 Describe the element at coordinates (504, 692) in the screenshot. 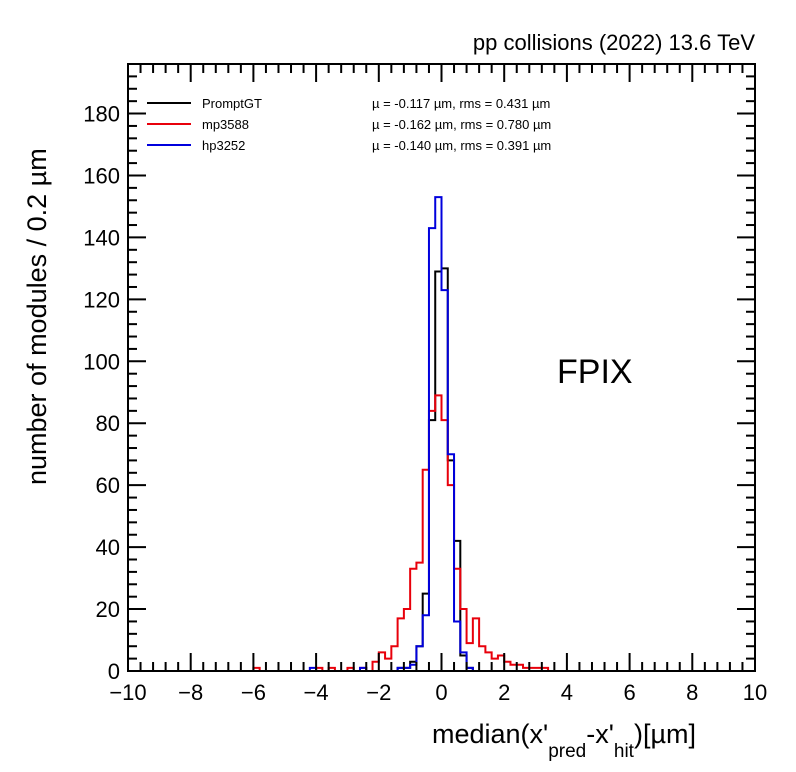

I see `x-tick-label: 2` at that location.